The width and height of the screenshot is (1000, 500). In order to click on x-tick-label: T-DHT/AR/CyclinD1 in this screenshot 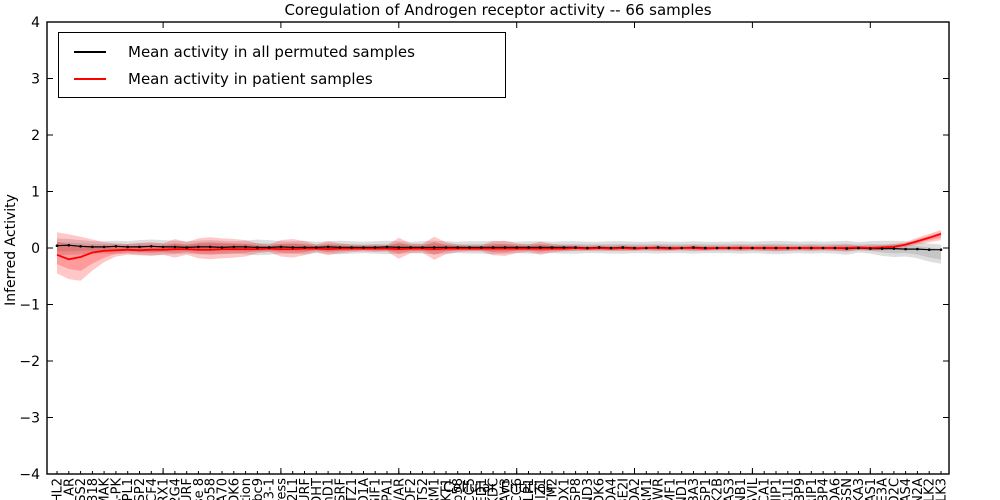, I will do `click(329, 489)`.